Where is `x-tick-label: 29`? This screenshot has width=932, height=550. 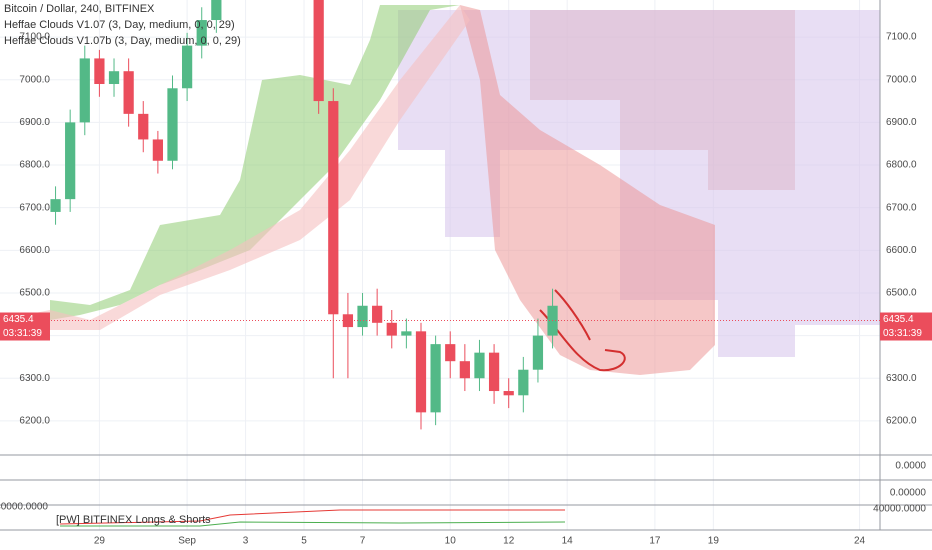 x-tick-label: 29 is located at coordinates (100, 541).